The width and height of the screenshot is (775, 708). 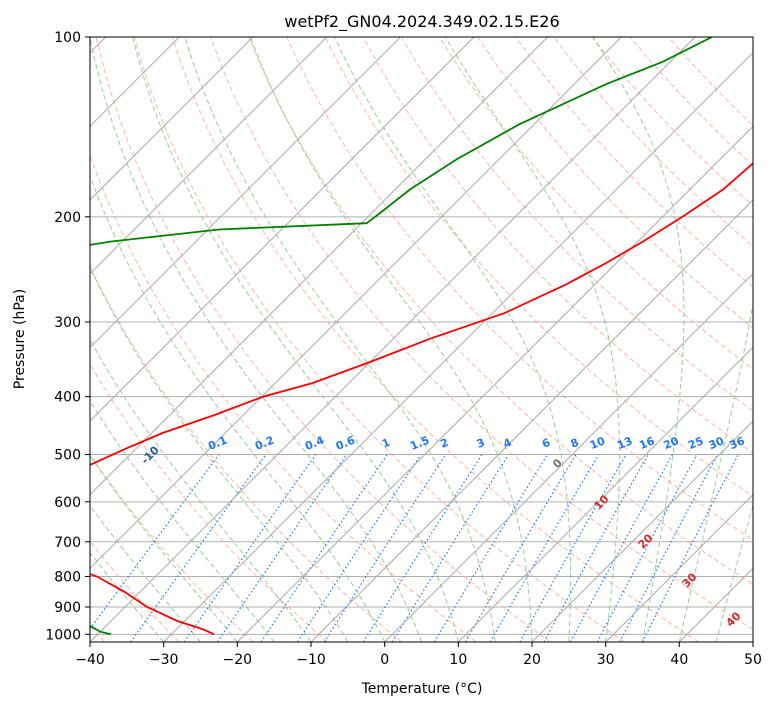 I want to click on x-tick-label: 30, so click(x=606, y=660).